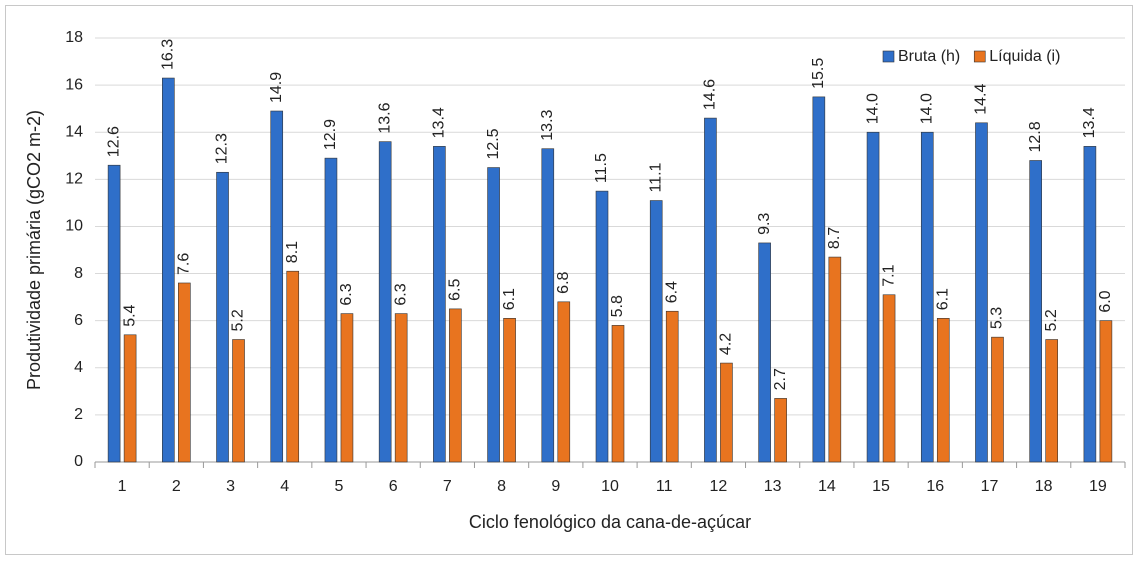 The width and height of the screenshot is (1138, 565). Describe the element at coordinates (168, 54) in the screenshot. I see `value-label: 16.3` at that location.